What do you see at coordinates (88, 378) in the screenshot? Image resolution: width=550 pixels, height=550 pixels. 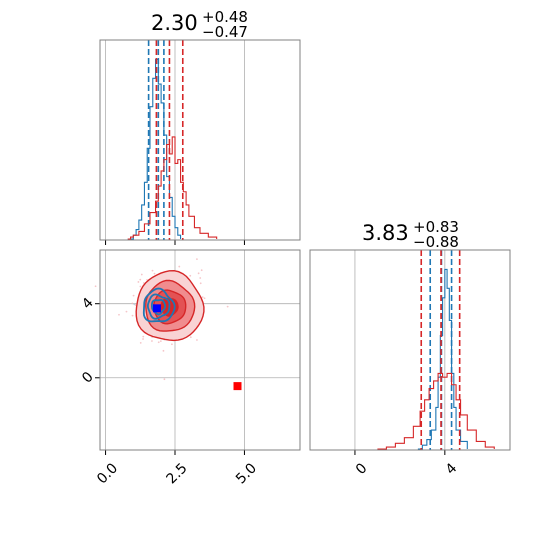 I see `joint-tick-label-y: 0` at bounding box center [88, 378].